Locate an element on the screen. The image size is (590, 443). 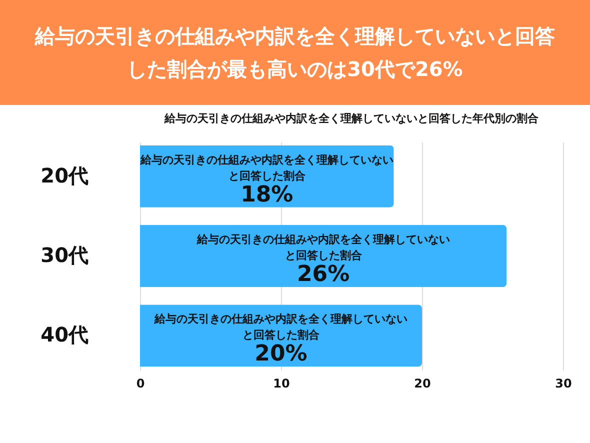
data-label: 18% is located at coordinates (267, 195).